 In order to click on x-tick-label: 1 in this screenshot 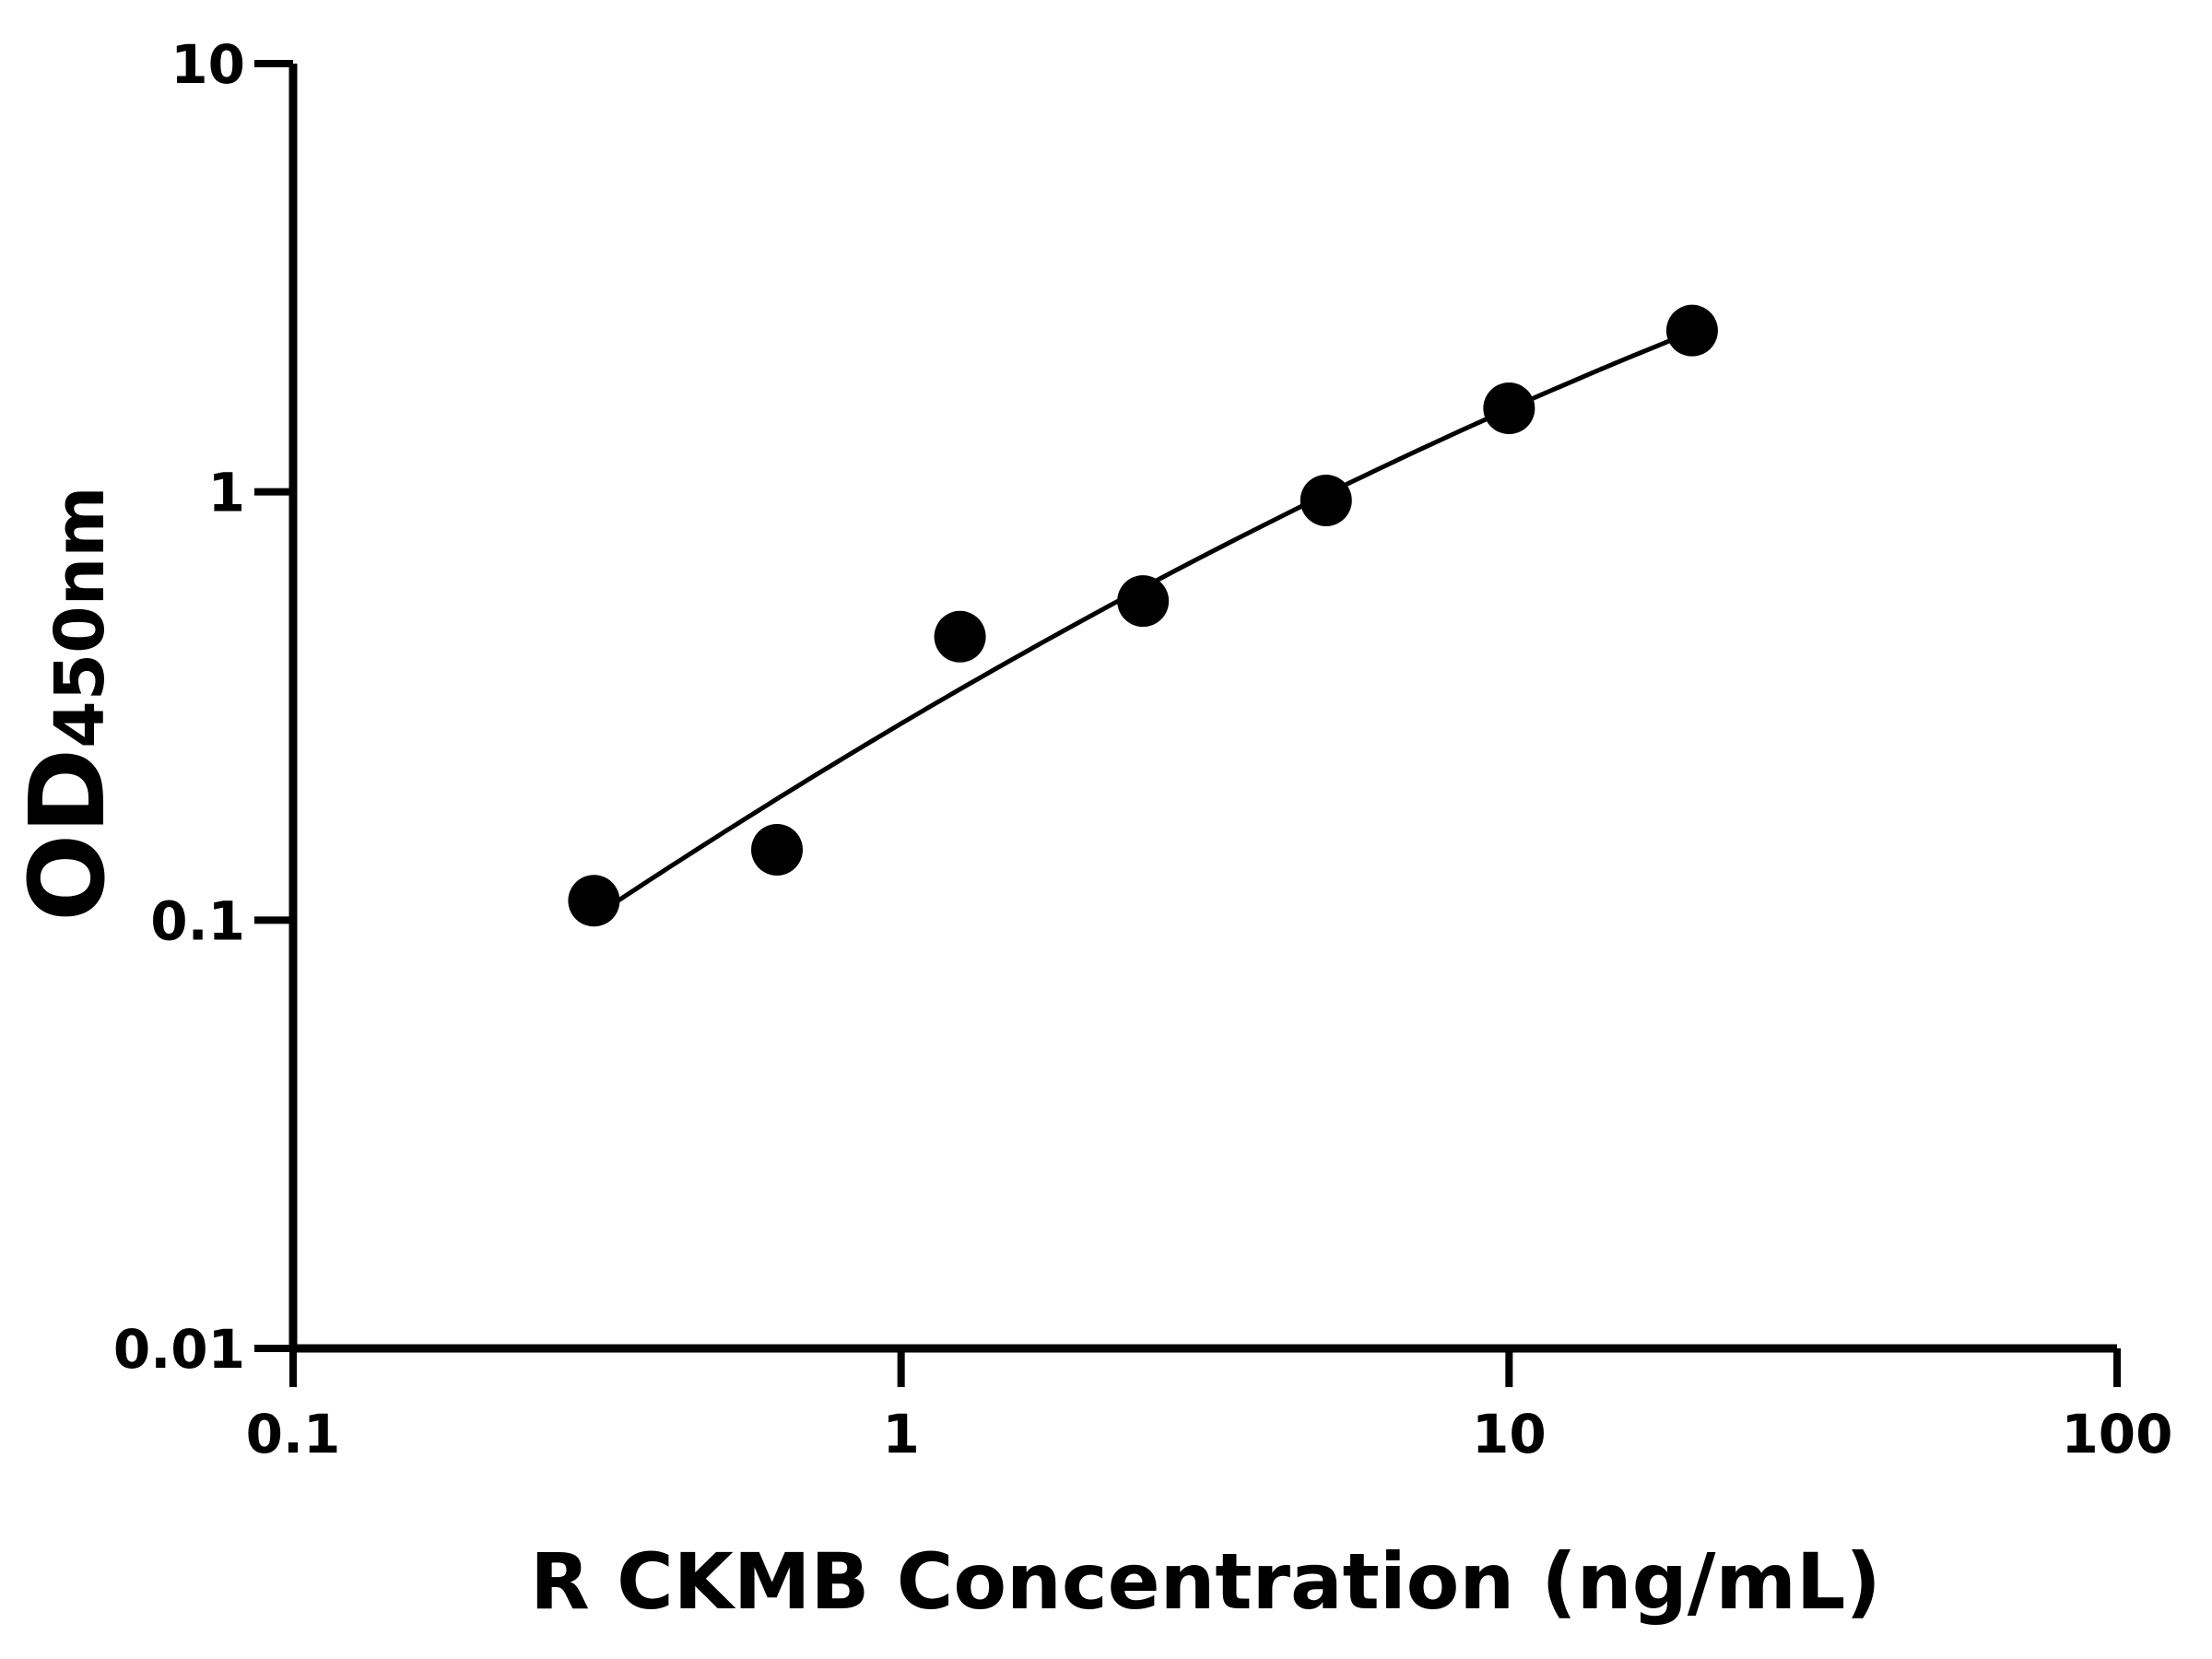, I will do `click(900, 1434)`.